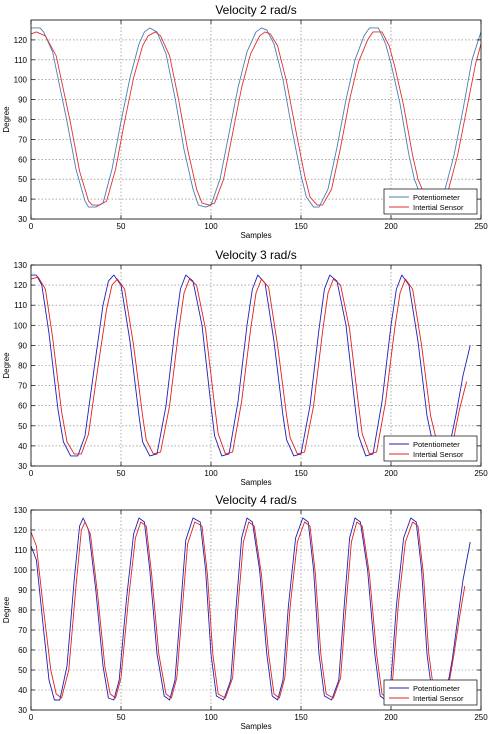 This screenshot has height=734, width=489. I want to click on chart-title: Velocity 3 rad/s, so click(255, 255).